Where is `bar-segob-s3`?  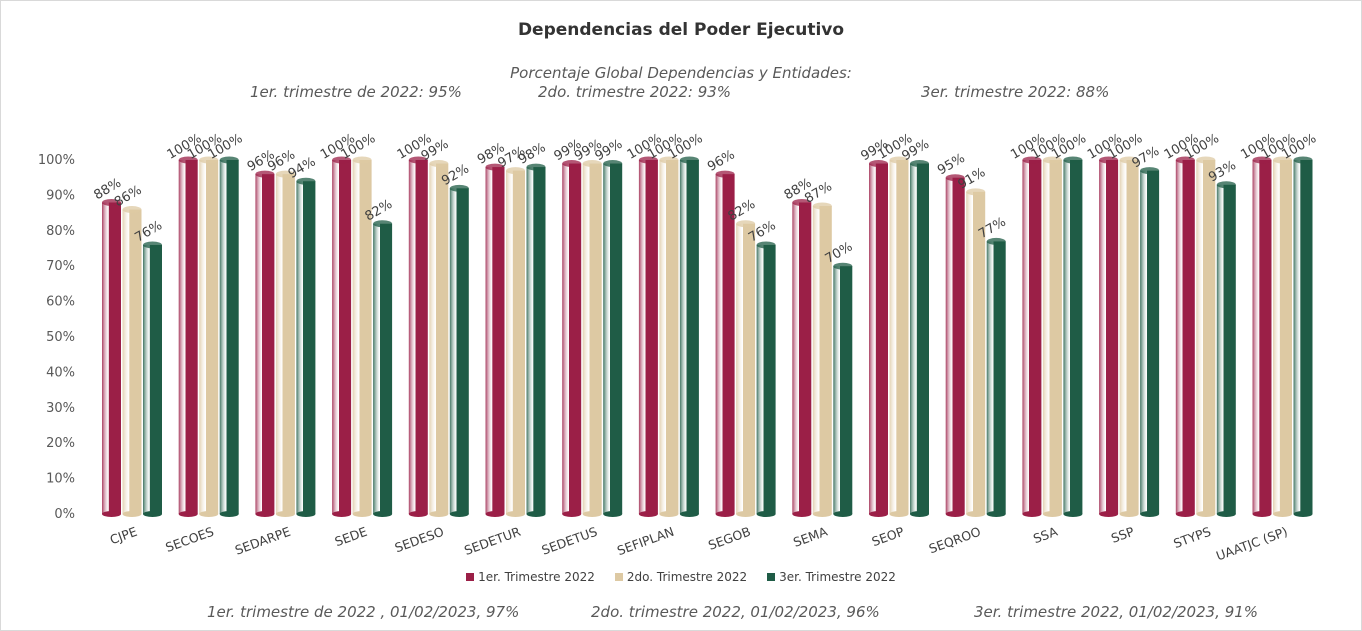 bar-segob-s3 is located at coordinates (766, 379).